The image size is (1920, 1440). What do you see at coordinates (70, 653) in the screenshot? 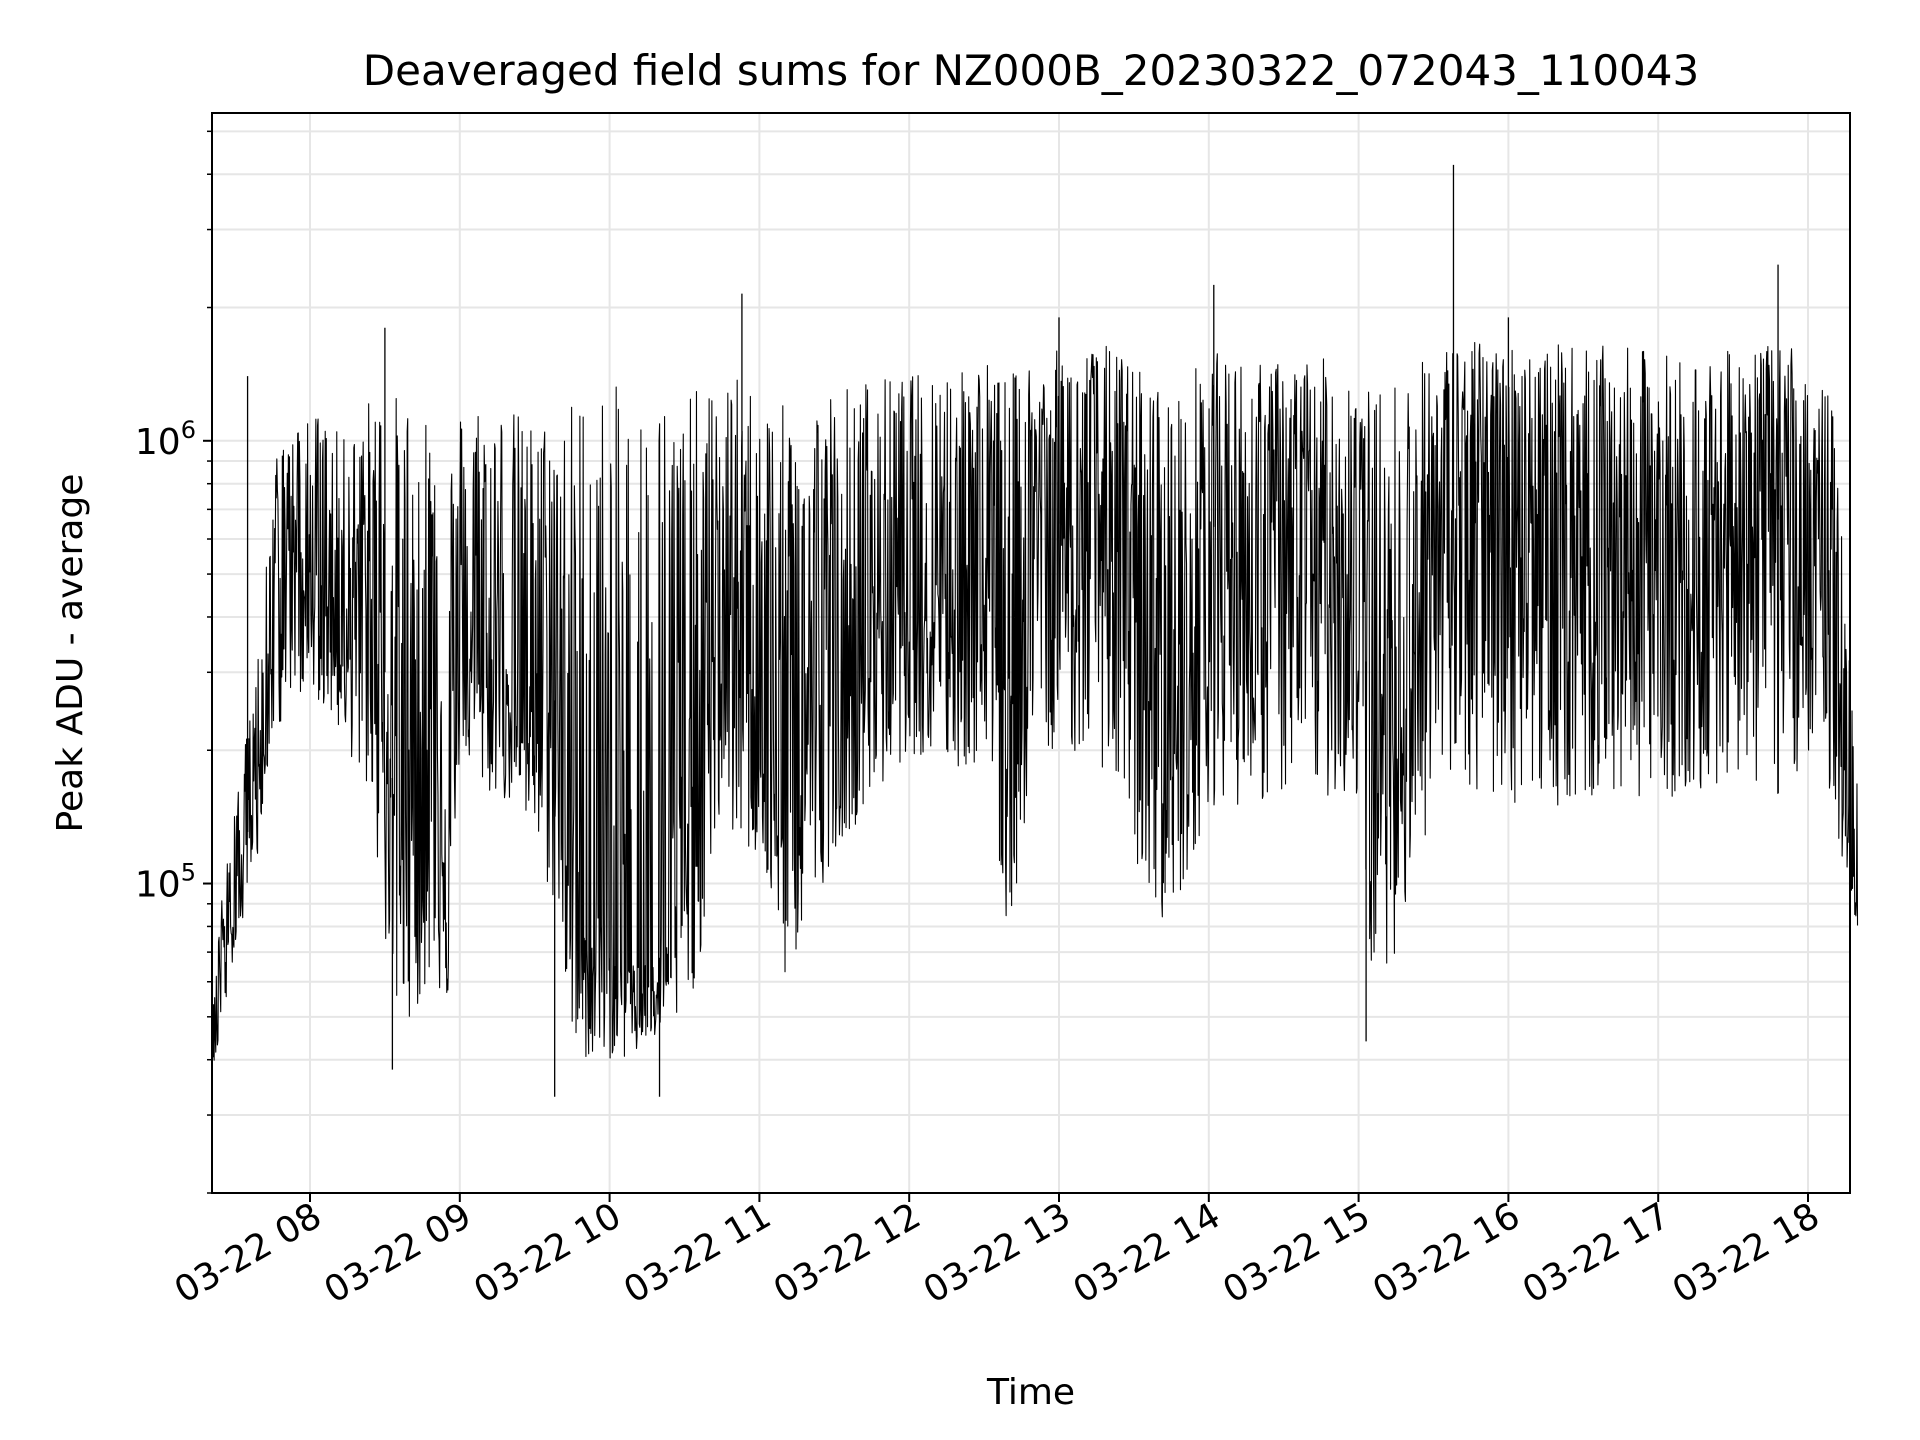
I see `y-axis-label: Peak ADU - average` at bounding box center [70, 653].